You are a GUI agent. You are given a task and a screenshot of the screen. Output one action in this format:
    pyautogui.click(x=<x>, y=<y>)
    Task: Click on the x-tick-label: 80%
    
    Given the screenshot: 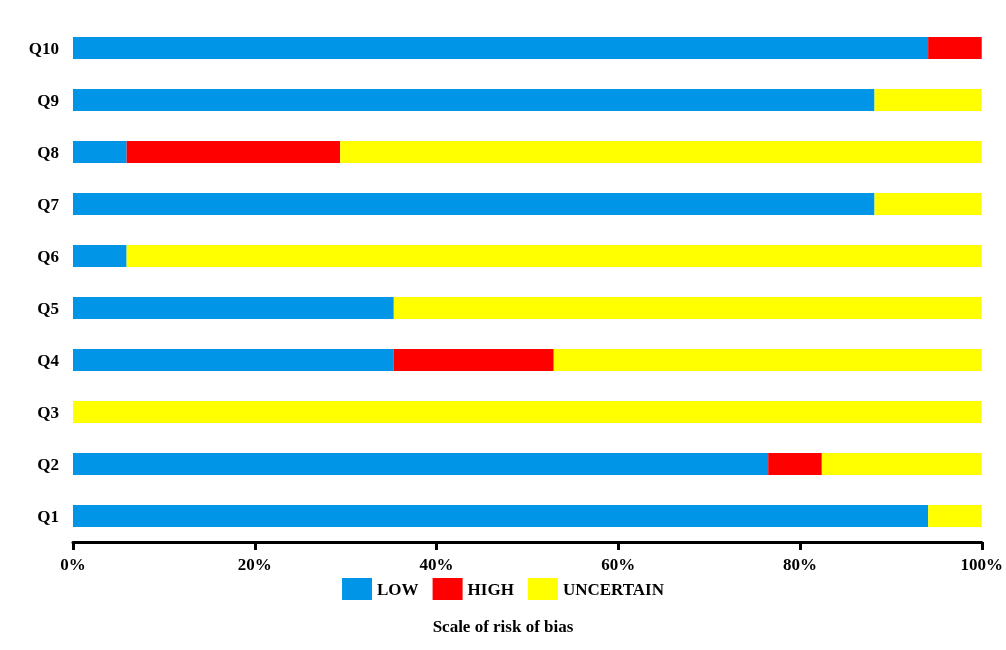 What is the action you would take?
    pyautogui.click(x=800, y=564)
    